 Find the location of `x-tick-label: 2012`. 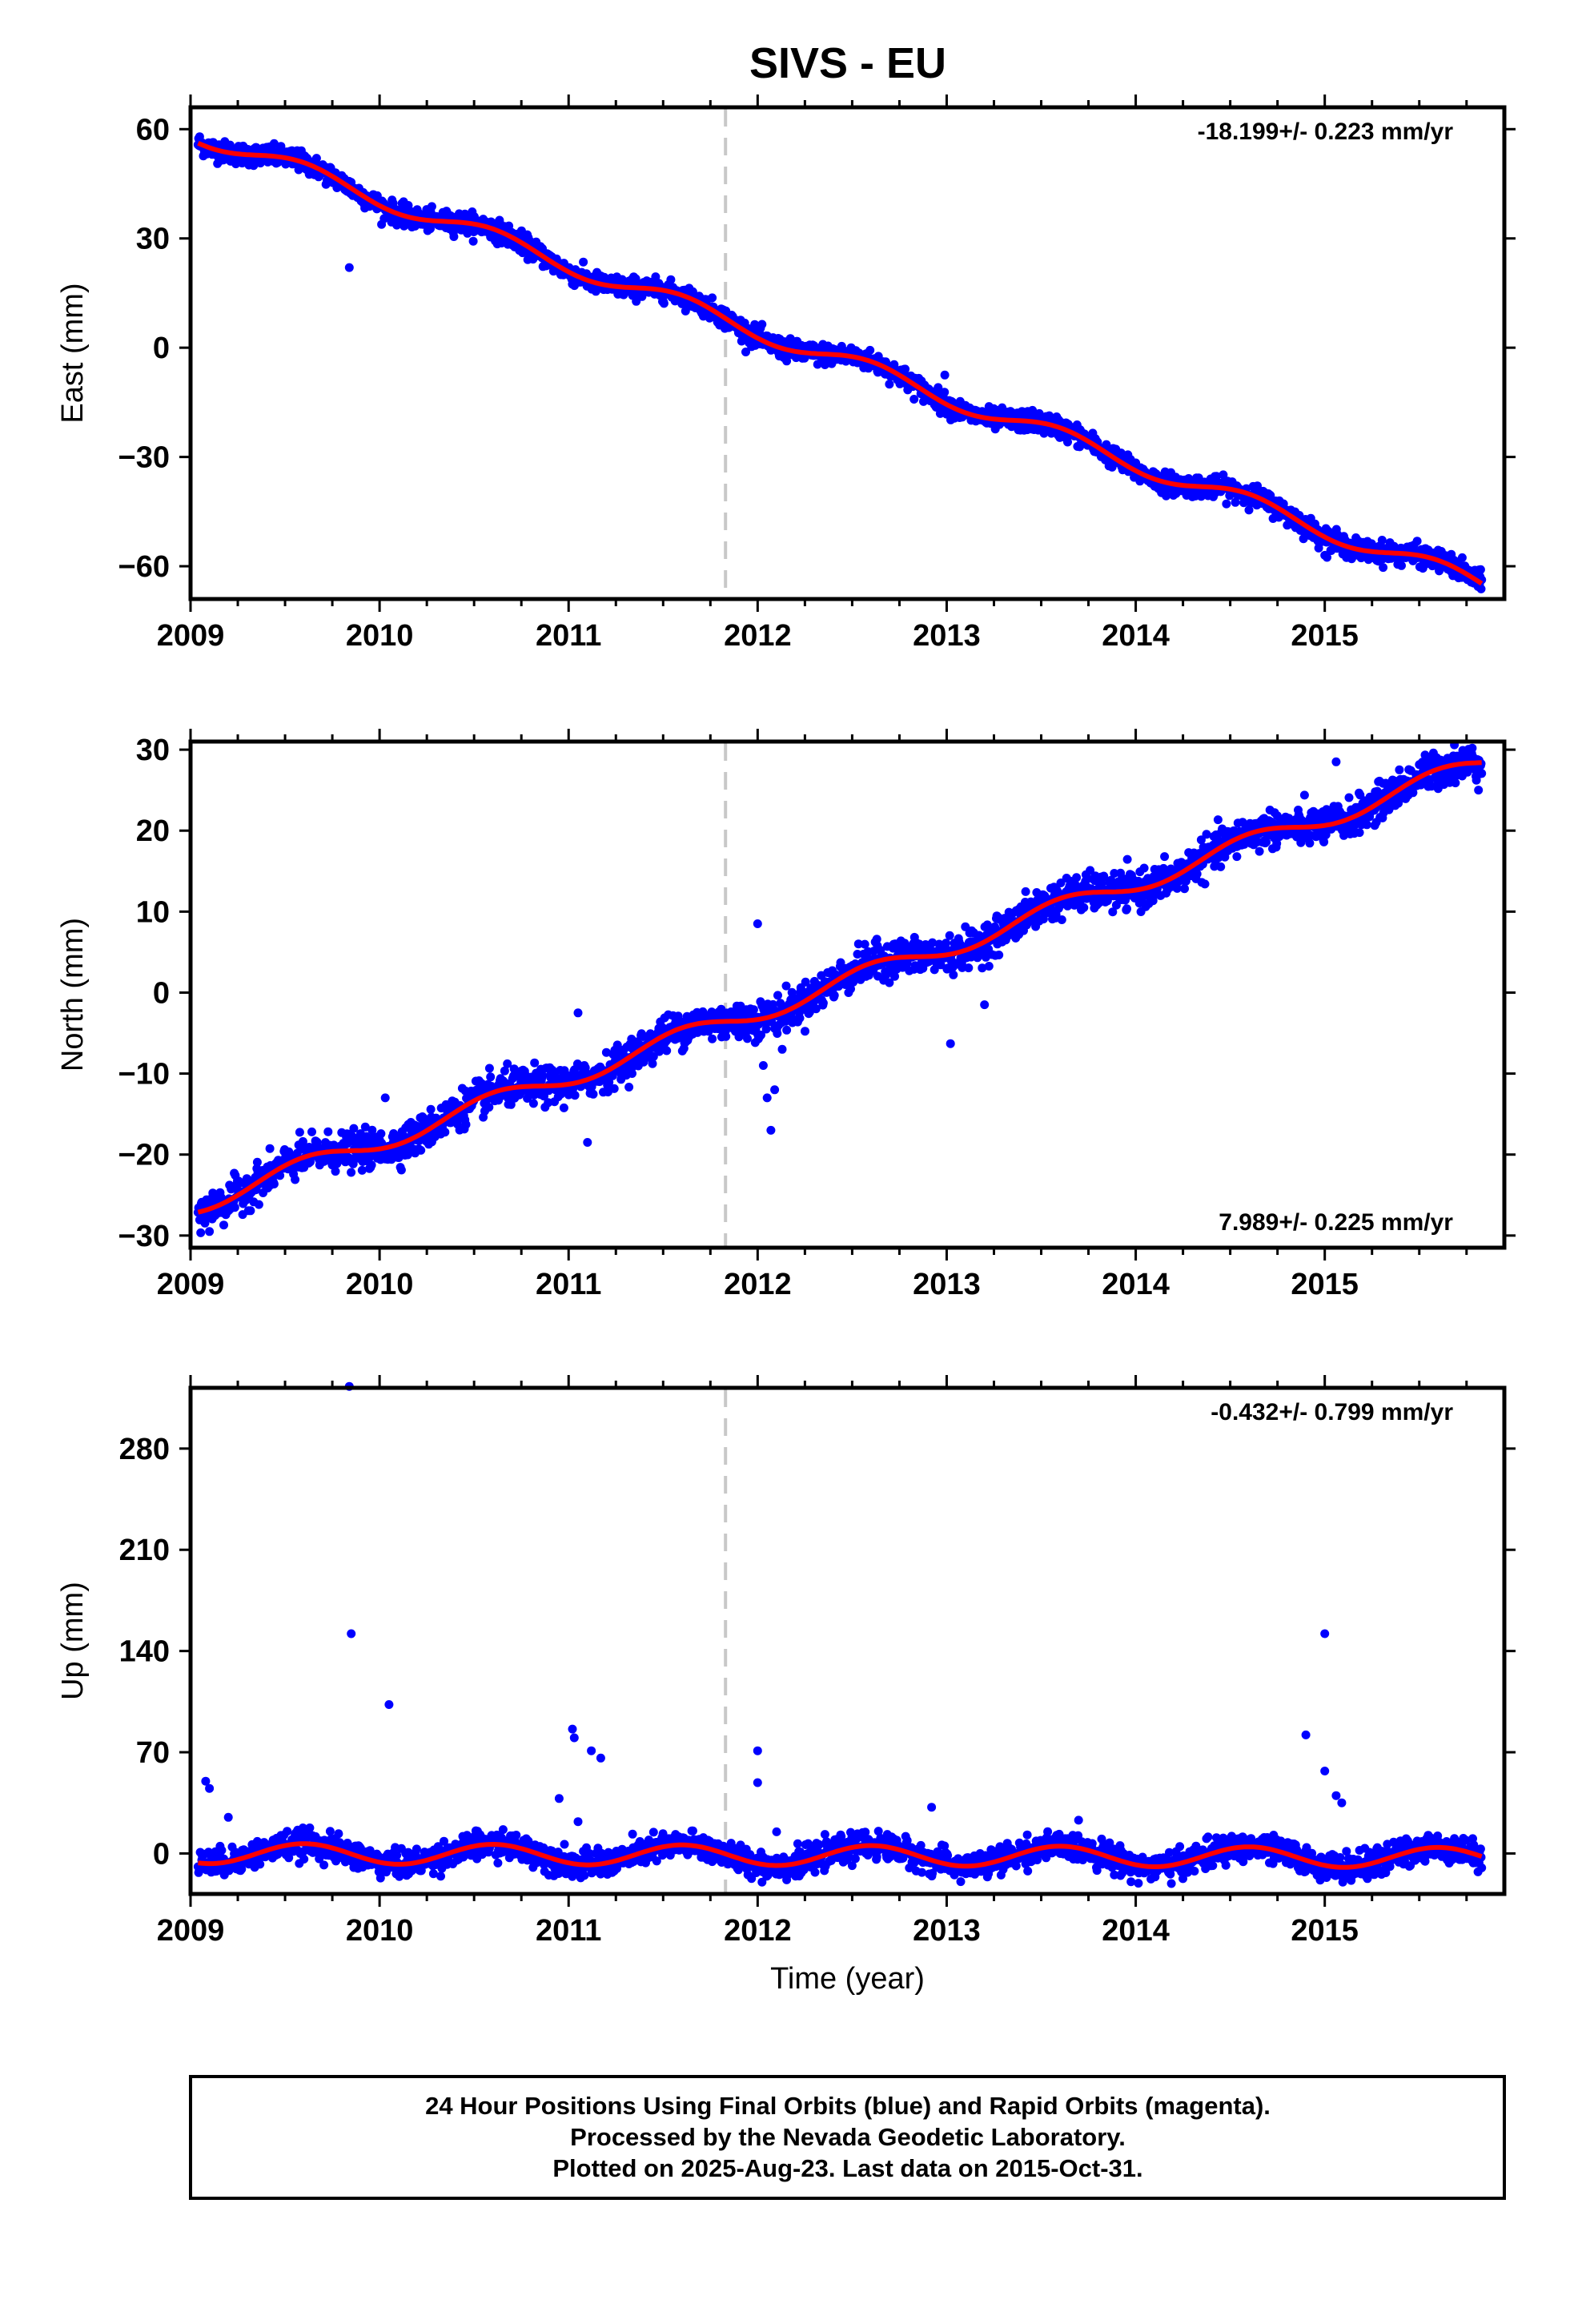

x-tick-label: 2012 is located at coordinates (758, 636).